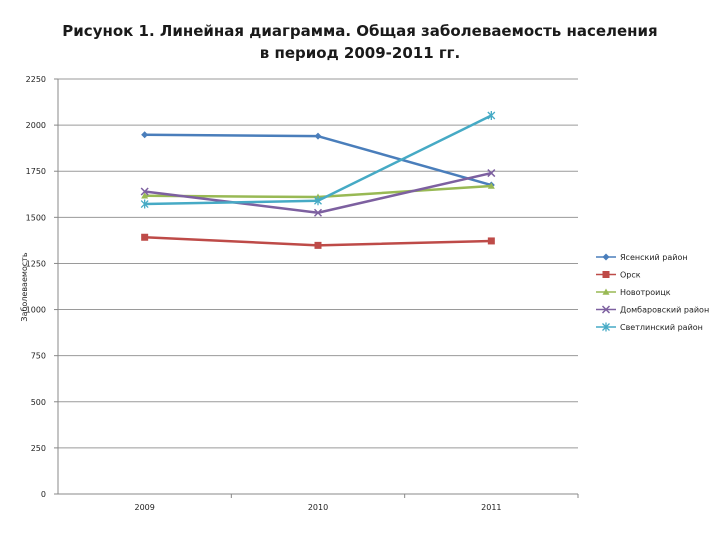  What do you see at coordinates (618, 275) in the screenshot?
I see `legend-item: Орск` at bounding box center [618, 275].